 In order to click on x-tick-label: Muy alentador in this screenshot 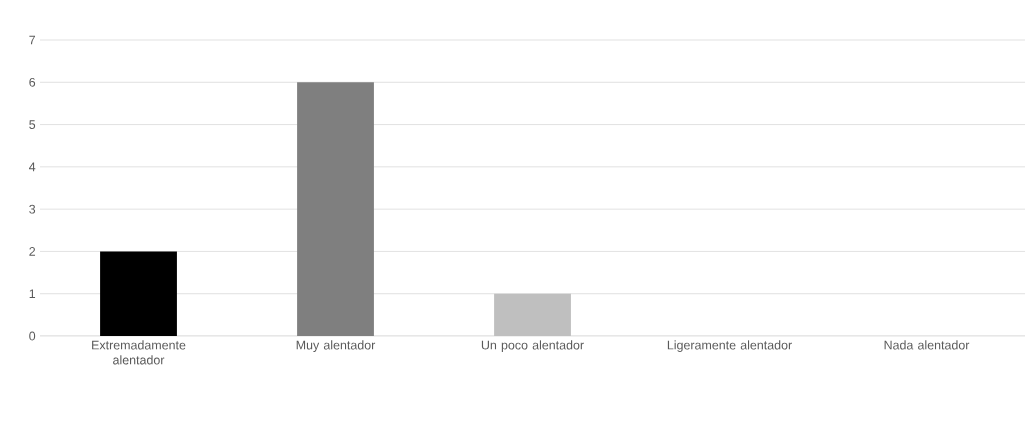, I will do `click(336, 346)`.